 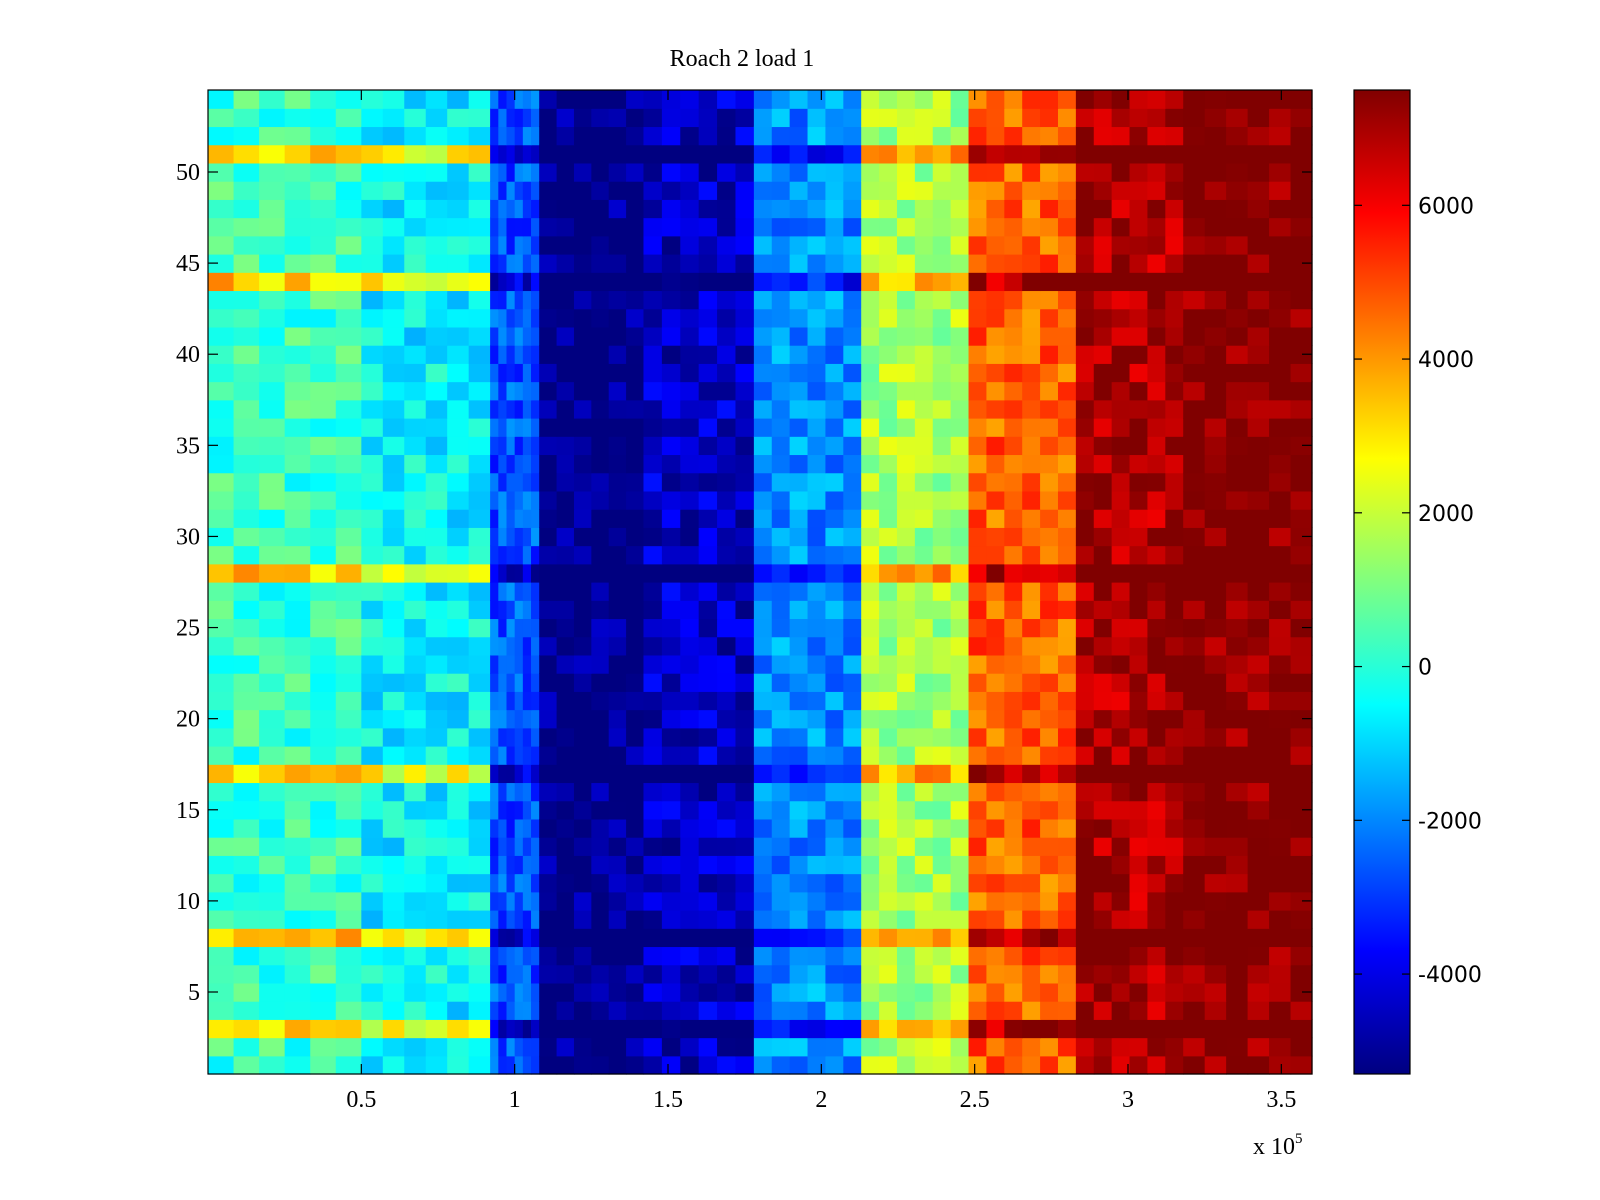 I want to click on y-tick-label: 25, so click(x=188, y=629).